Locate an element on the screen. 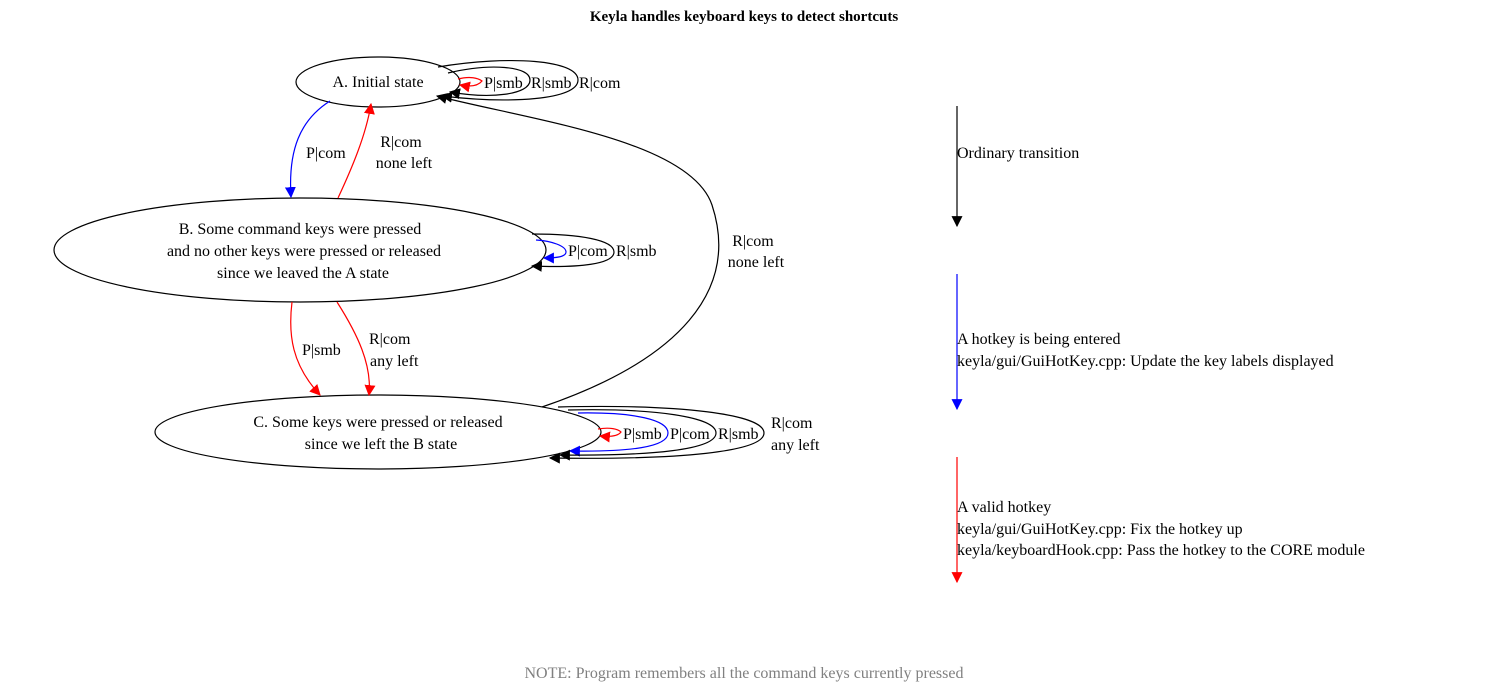 The width and height of the screenshot is (1489, 687). edge-c-self-pcom is located at coordinates (618, 434).